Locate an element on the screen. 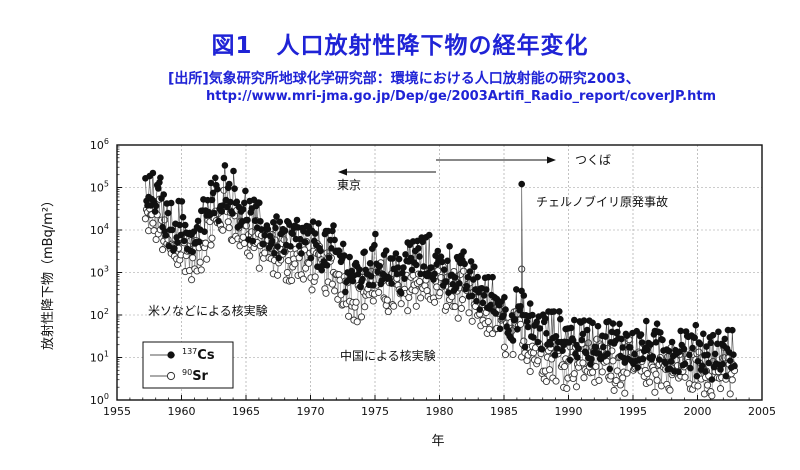 The image size is (800, 470). x-axis-label: 年 is located at coordinates (437, 441).